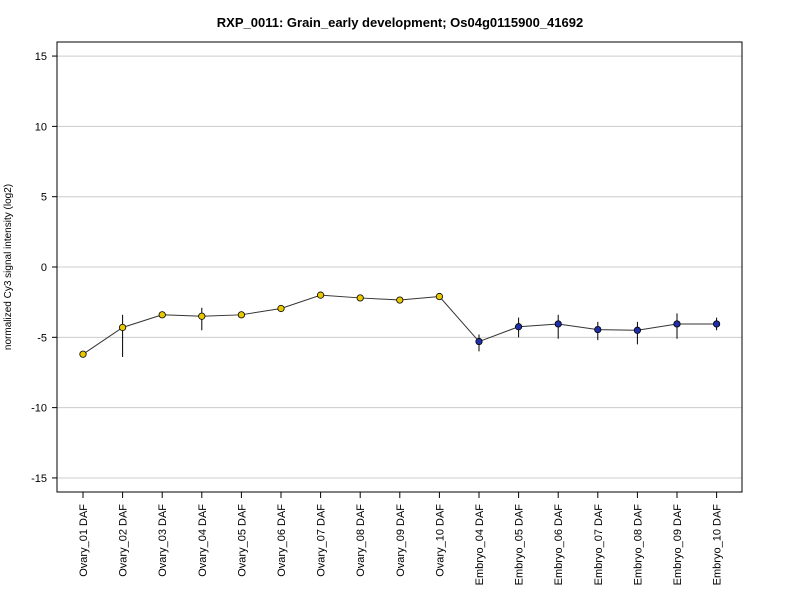 The image size is (800, 600). I want to click on x-tick-label: Embryo_06 DAF, so click(559, 545).